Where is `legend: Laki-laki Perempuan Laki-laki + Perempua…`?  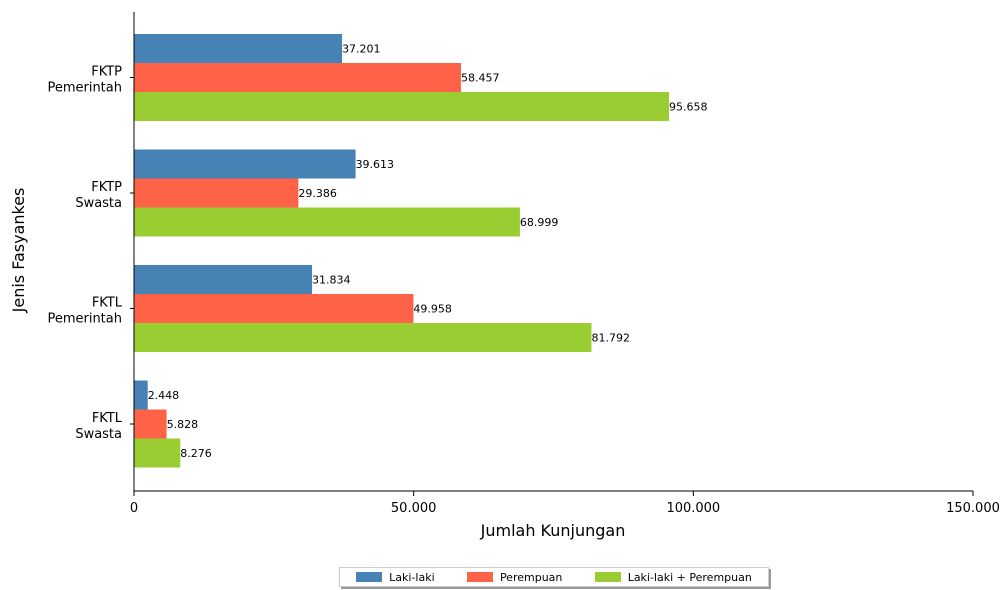 legend: Laki-laki Perempuan Laki-laki + Perempua… is located at coordinates (554, 577).